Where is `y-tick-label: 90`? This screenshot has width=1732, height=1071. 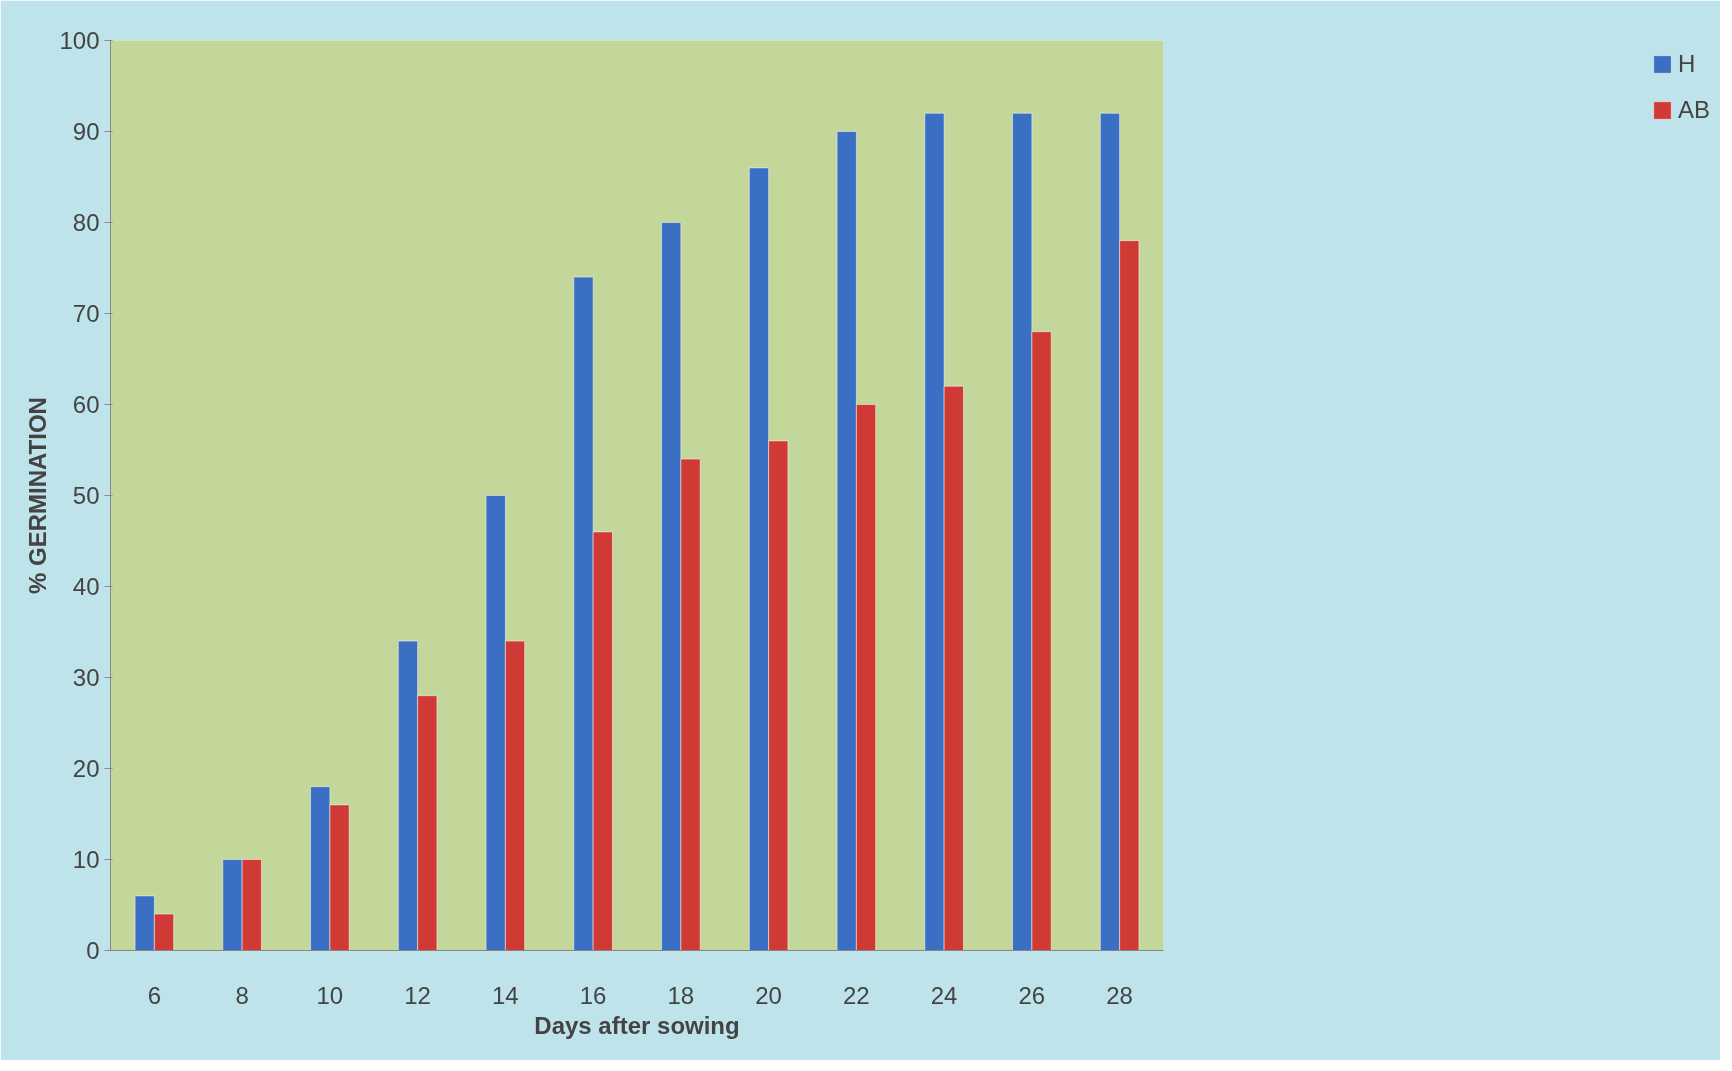
y-tick-label: 90 is located at coordinates (86, 131).